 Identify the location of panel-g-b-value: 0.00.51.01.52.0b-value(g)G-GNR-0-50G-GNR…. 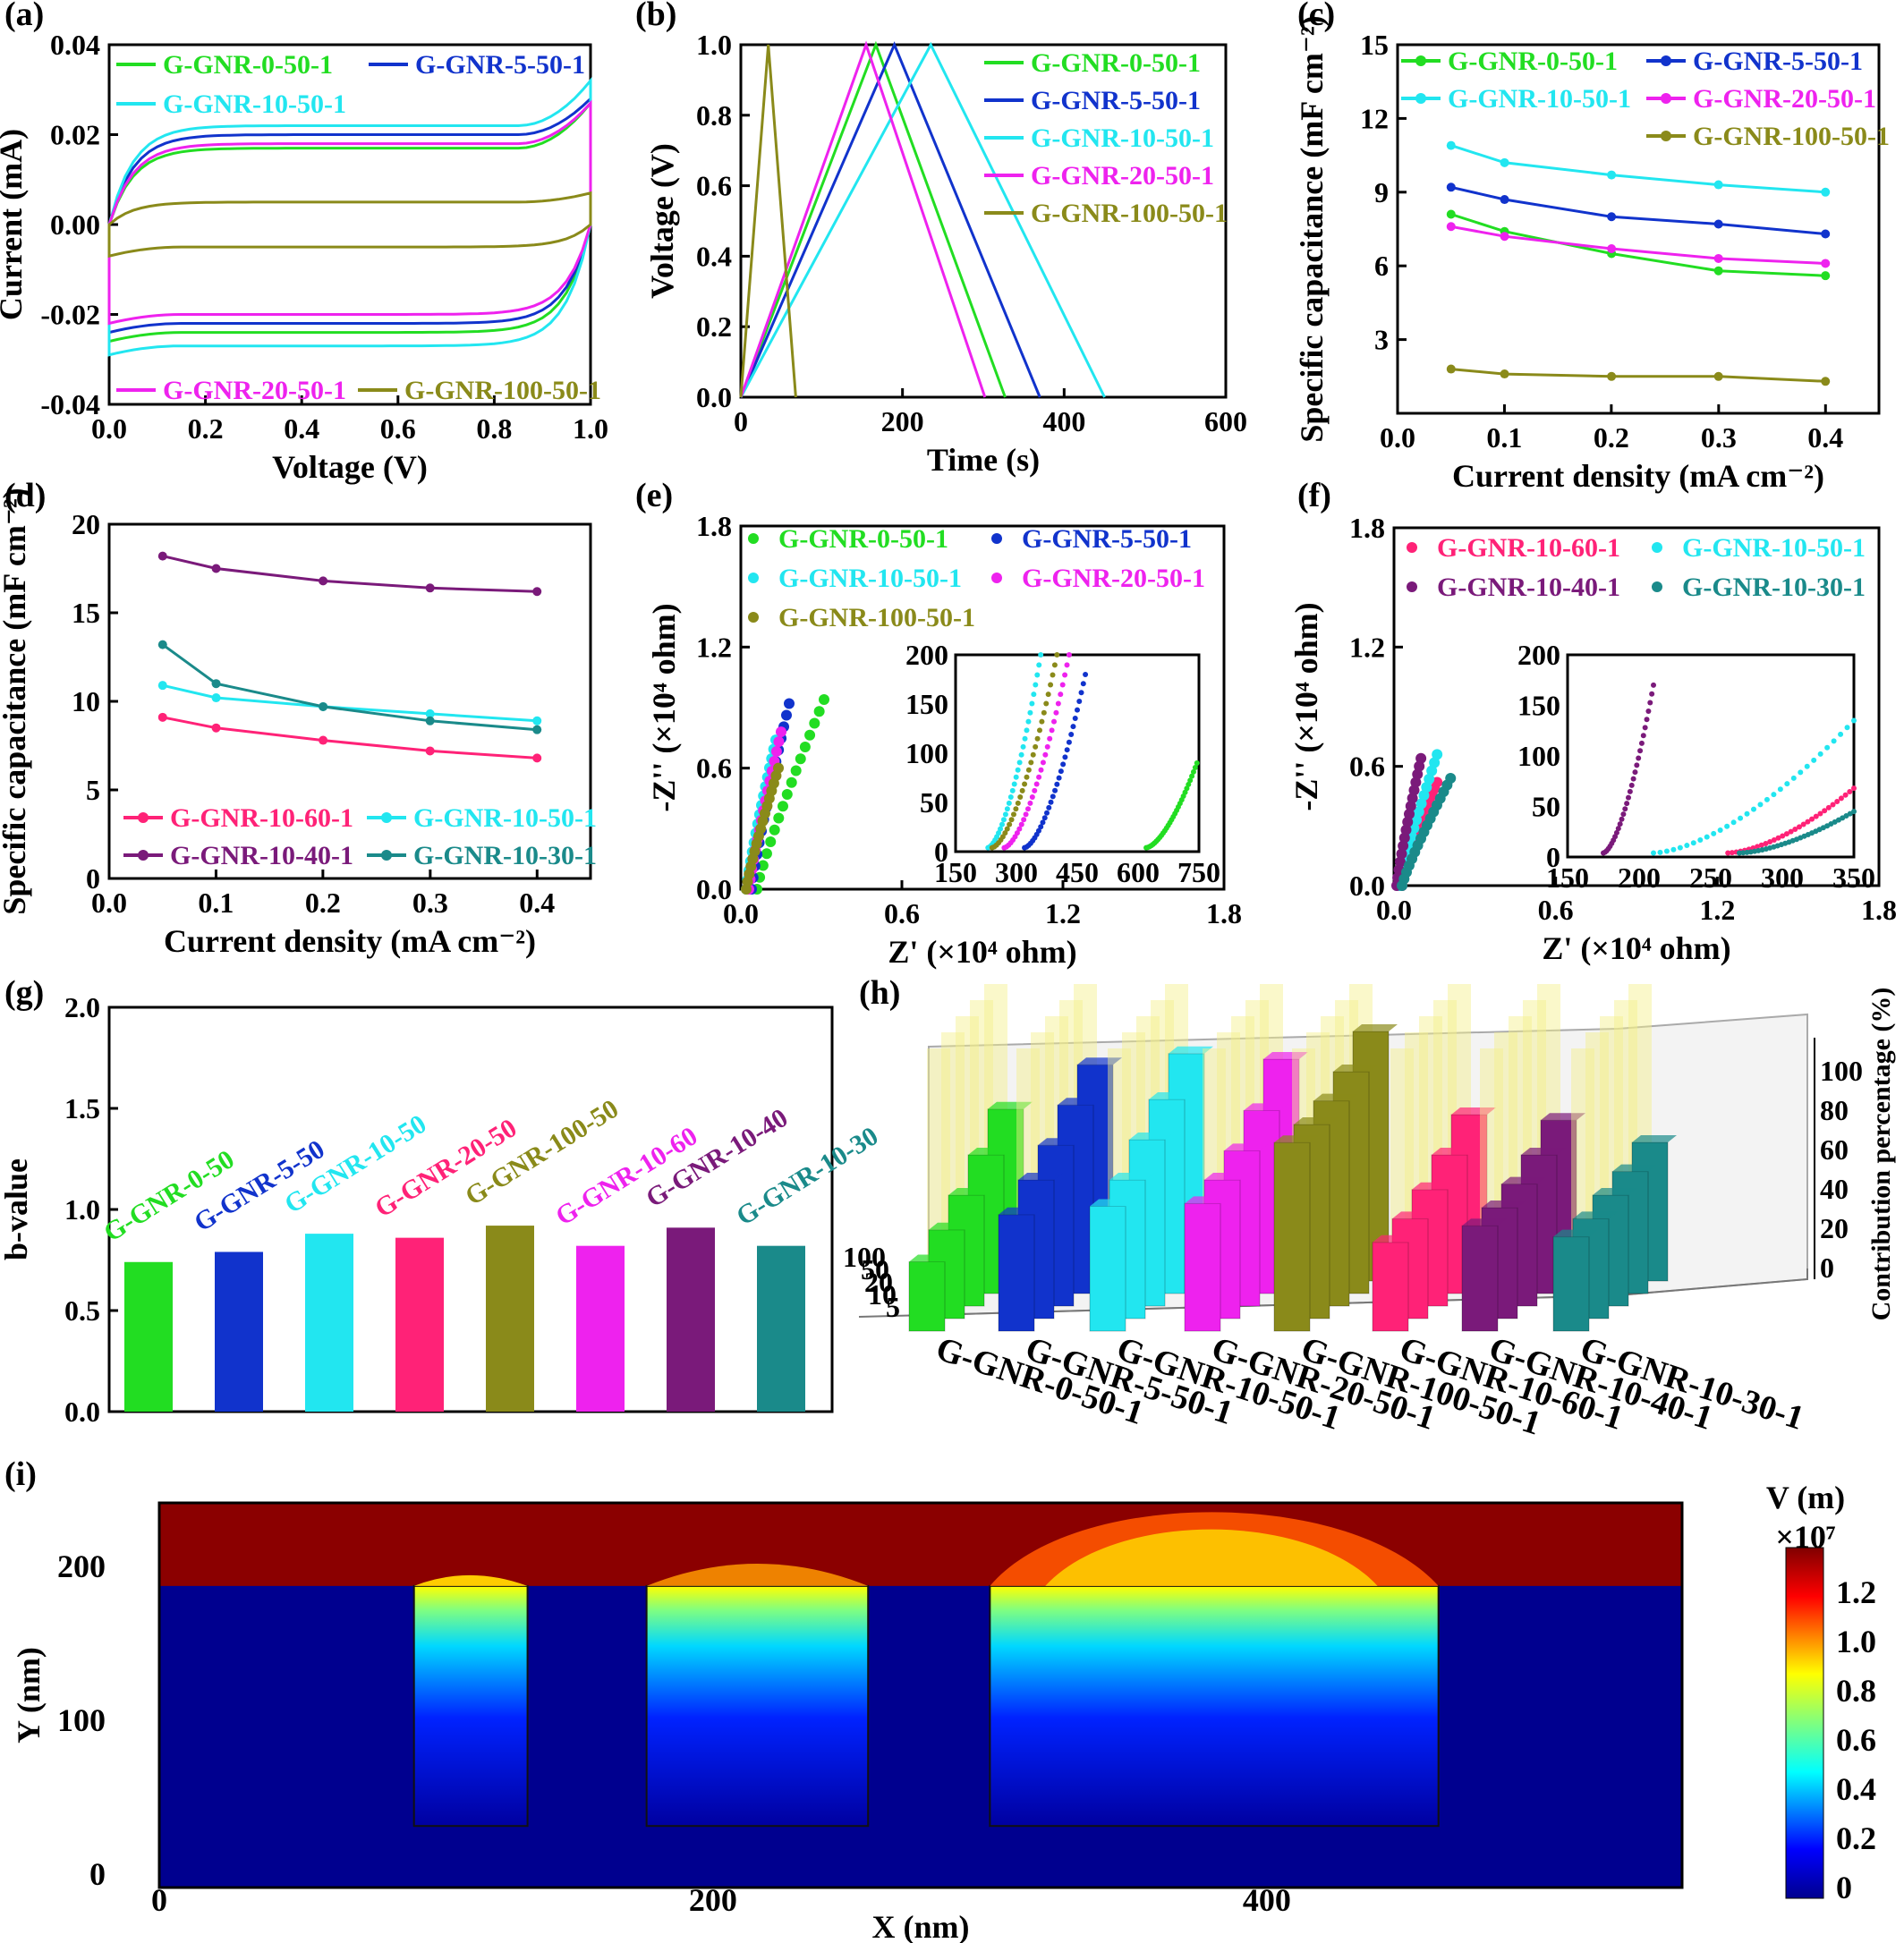
(441, 1201).